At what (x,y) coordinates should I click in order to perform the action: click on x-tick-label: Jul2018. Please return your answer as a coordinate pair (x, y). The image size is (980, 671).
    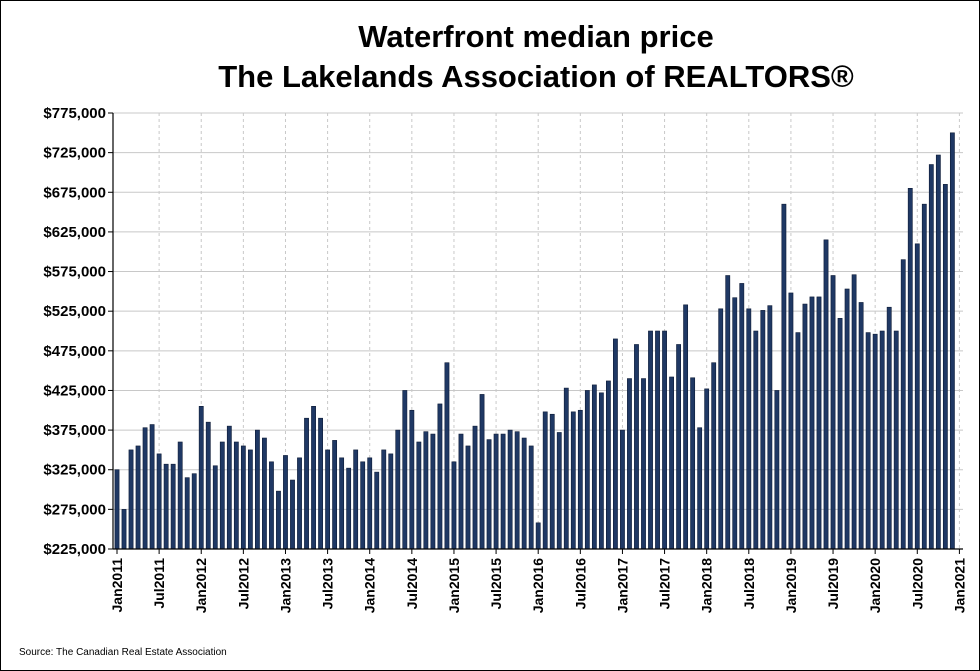
    Looking at the image, I should click on (749, 584).